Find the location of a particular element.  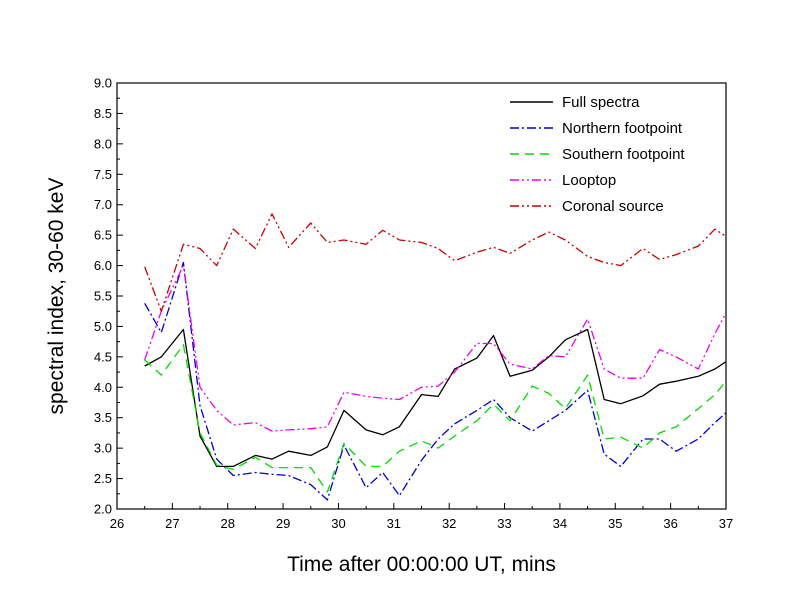

x-tick-label: 31 is located at coordinates (394, 523).